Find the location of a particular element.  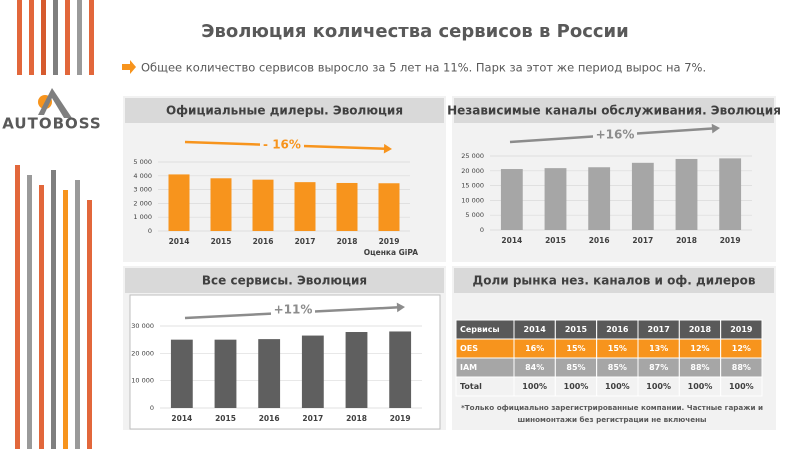

annotation: - 16% is located at coordinates (282, 145).